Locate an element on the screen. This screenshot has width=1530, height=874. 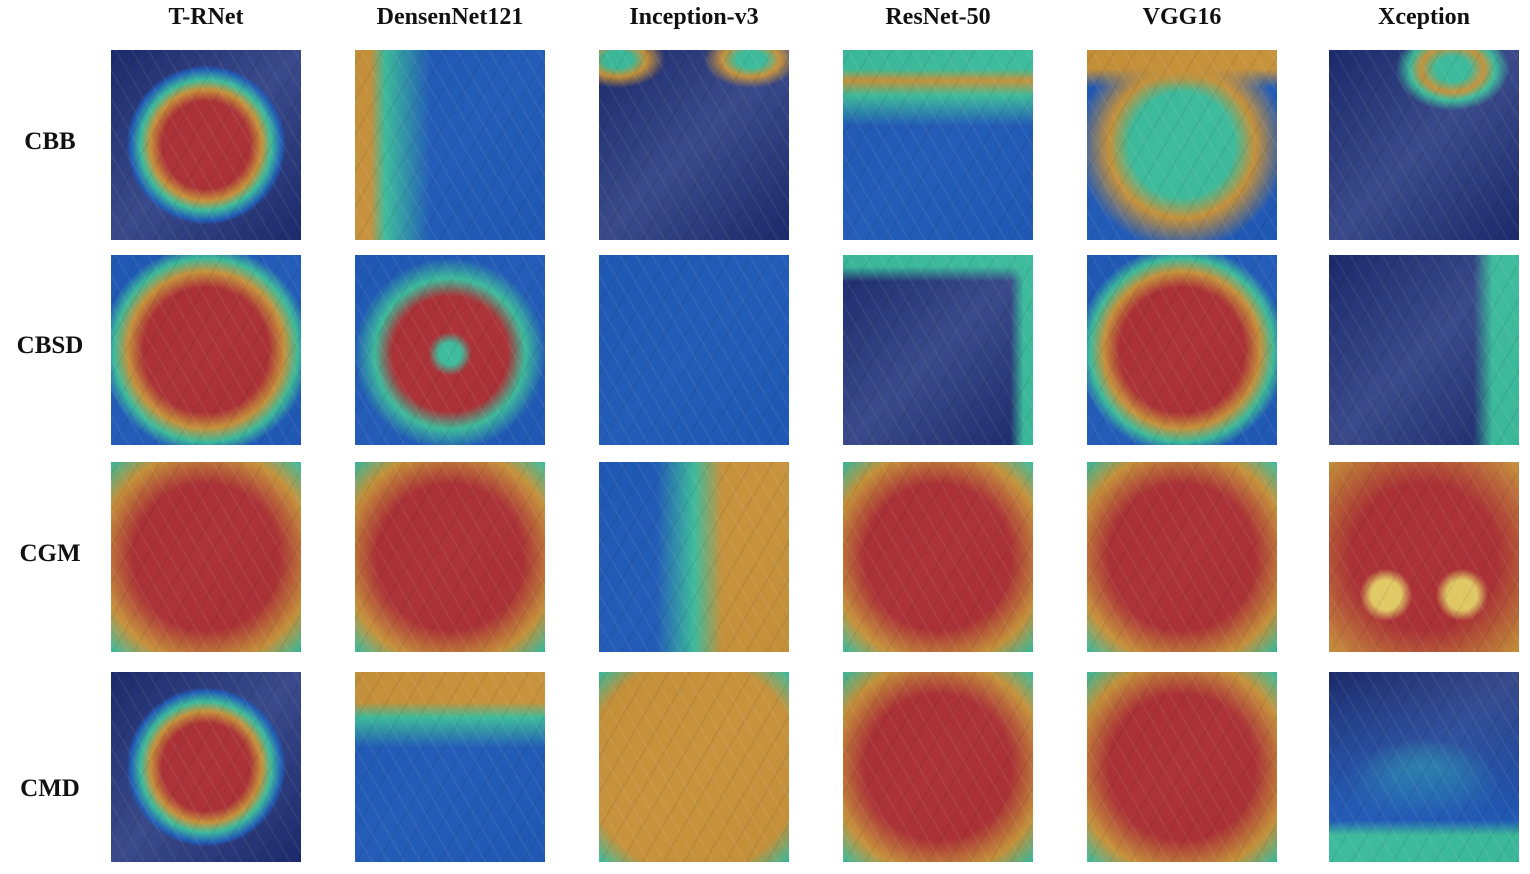
heatmap-cgm-xception is located at coordinates (1424, 557).